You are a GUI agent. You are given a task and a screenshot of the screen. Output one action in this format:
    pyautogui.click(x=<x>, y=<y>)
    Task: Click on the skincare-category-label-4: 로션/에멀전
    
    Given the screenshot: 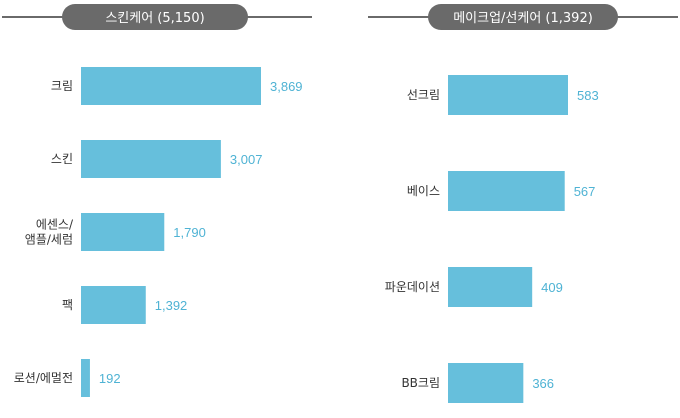 What is the action you would take?
    pyautogui.click(x=43, y=378)
    